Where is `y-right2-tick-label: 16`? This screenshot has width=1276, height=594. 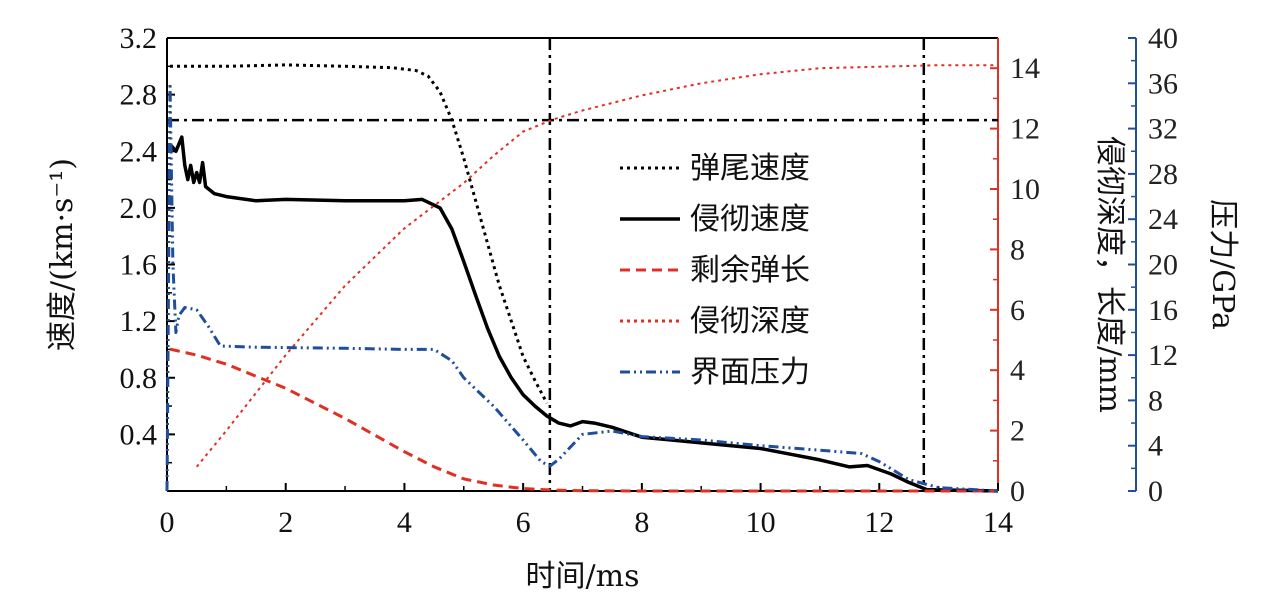 y-right2-tick-label: 16 is located at coordinates (1163, 310).